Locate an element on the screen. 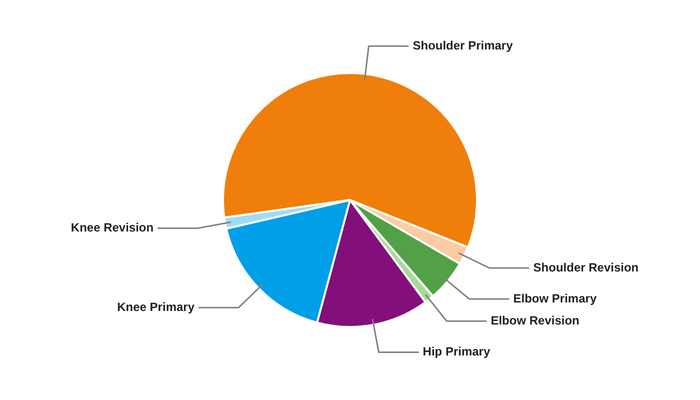  slice-label: Shoulder Primary is located at coordinates (463, 45).